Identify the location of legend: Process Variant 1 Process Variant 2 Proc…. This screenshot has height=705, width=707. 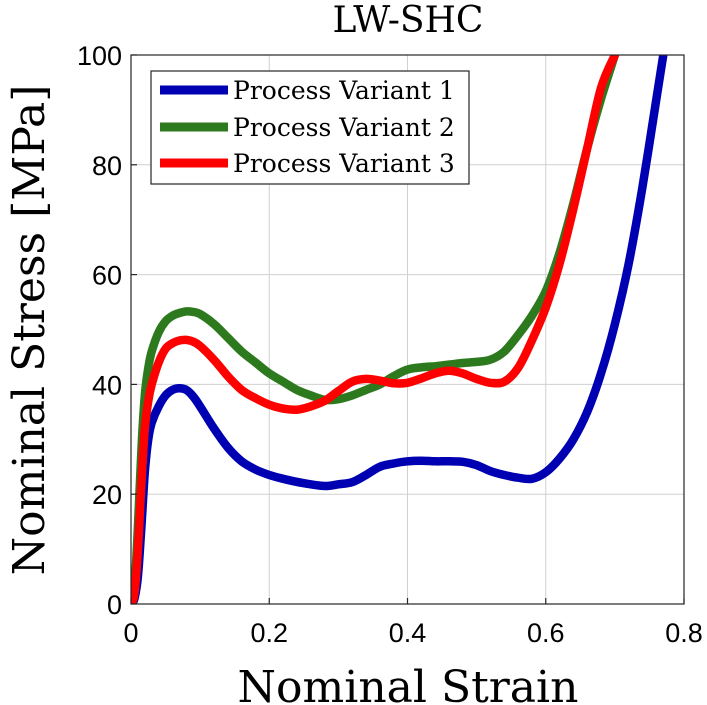
(310, 127).